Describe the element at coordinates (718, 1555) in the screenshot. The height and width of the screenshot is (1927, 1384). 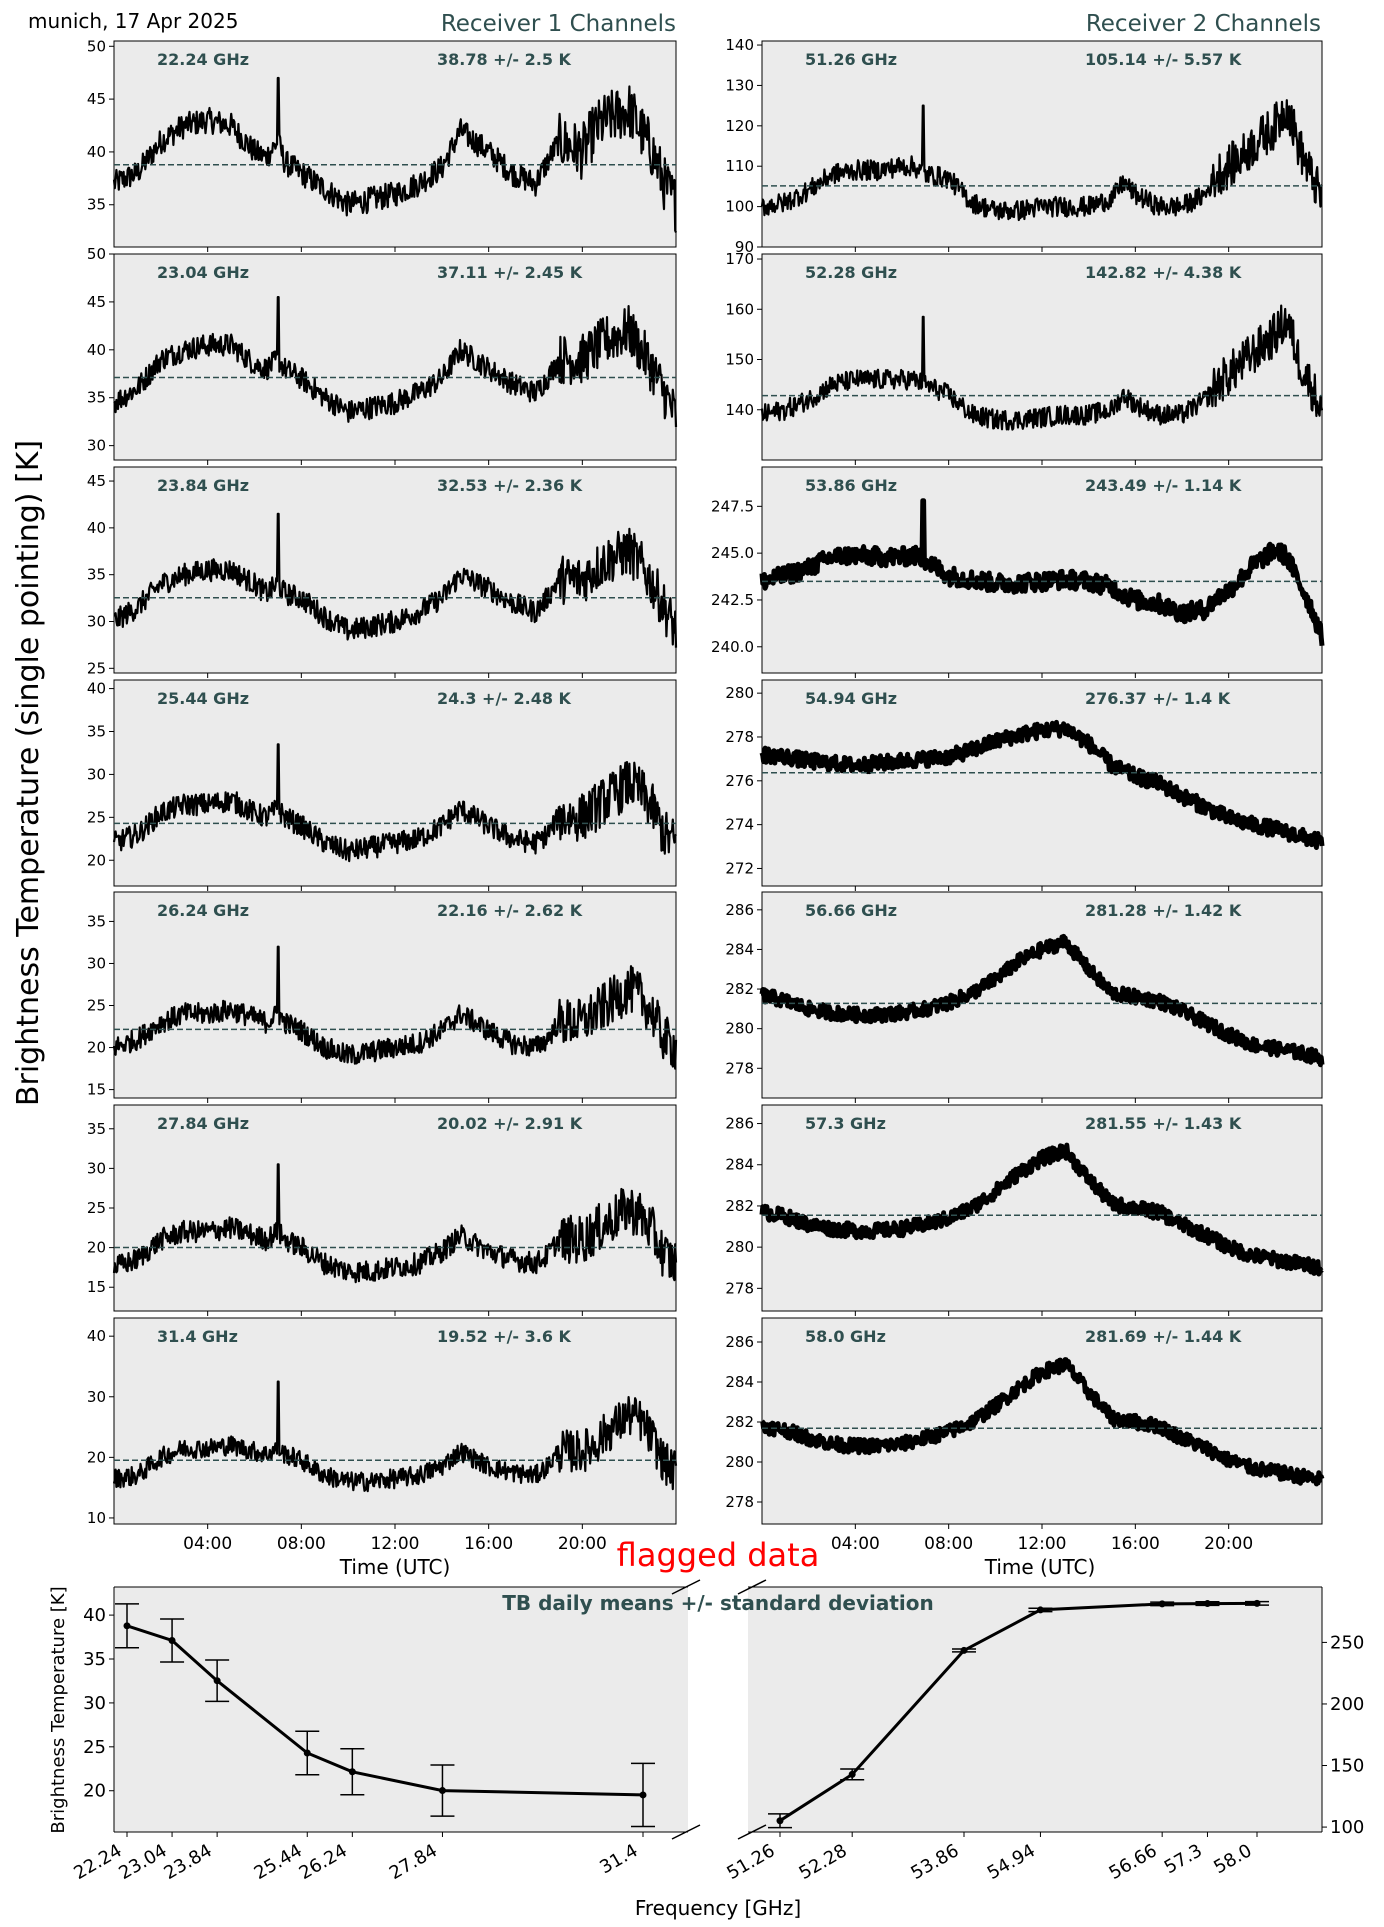
I see `flagged-data-label: flagged data` at that location.